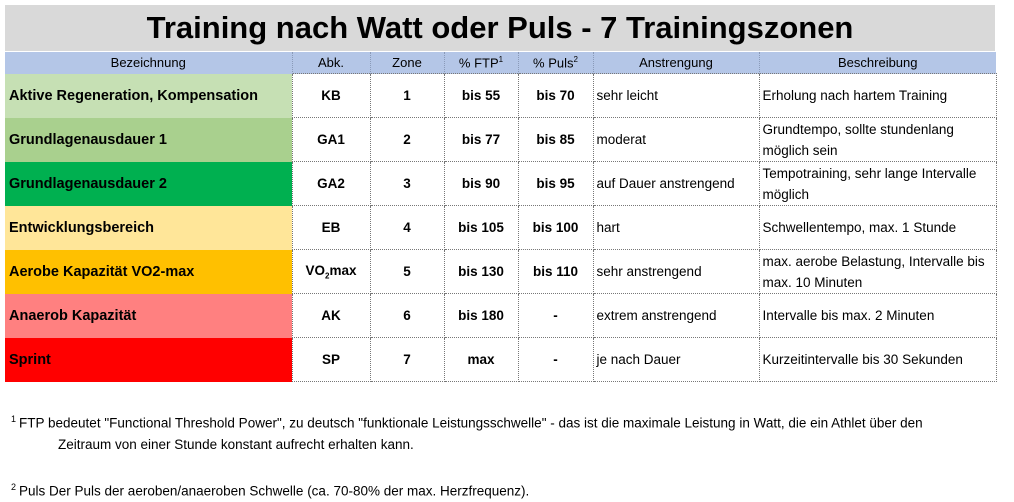 Image resolution: width=1014 pixels, height=502 pixels. I want to click on zone-number: 1, so click(407, 95).